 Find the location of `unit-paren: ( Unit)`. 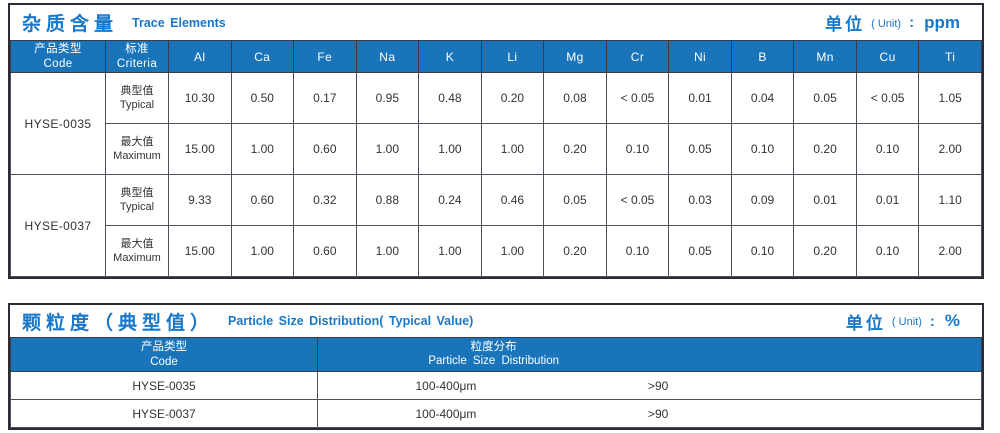

unit-paren: ( Unit) is located at coordinates (886, 23).